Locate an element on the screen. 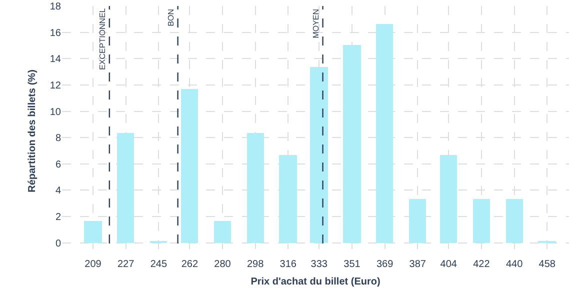 This screenshot has height=300, width=577. y-axis-title: Répartition des billets (%) is located at coordinates (32, 131).